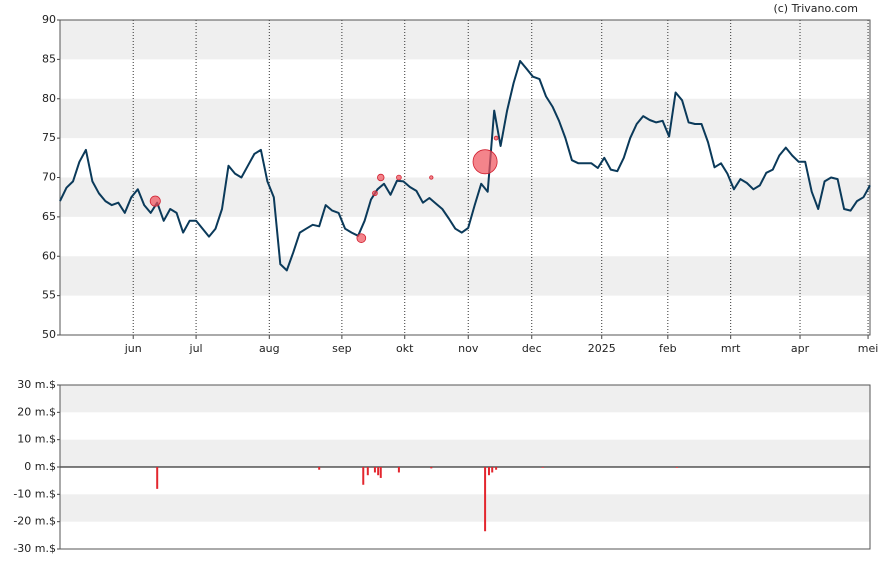 This screenshot has width=888, height=565. I want to click on y-tick-label: -10 m.$, so click(34, 493).